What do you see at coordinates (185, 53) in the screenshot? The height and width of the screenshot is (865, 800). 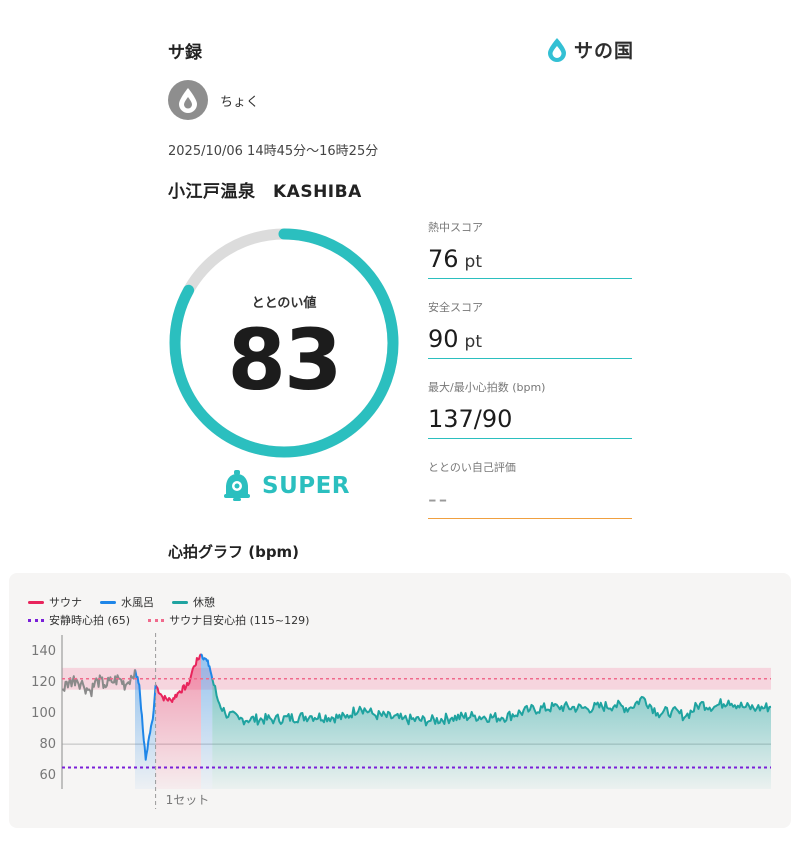 I see `page-title: サ録` at bounding box center [185, 53].